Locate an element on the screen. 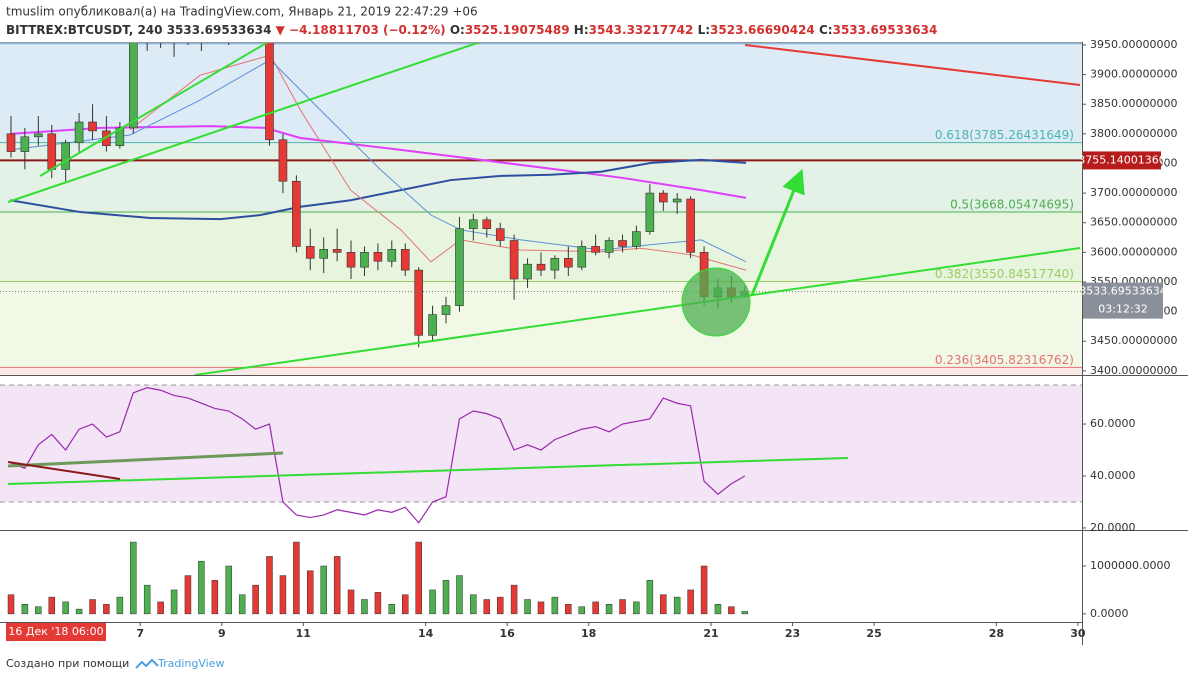 Image resolution: width=1188 pixels, height=682 pixels. forecast-arrow is located at coordinates (777, 232).